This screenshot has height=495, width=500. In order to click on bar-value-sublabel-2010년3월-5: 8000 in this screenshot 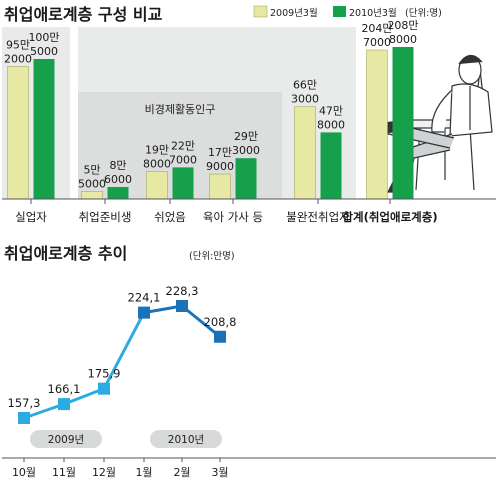, I will do `click(403, 39)`.